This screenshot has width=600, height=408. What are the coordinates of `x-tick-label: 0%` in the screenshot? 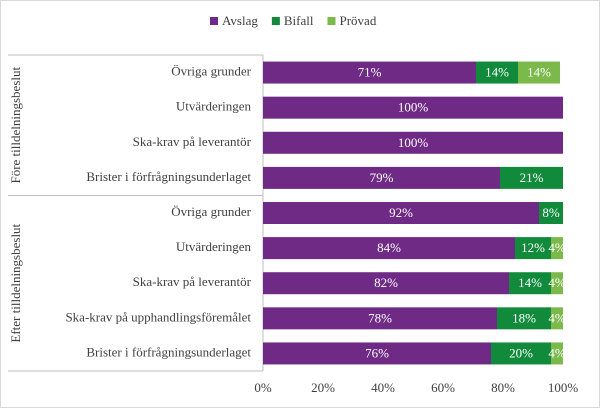 It's located at (263, 387).